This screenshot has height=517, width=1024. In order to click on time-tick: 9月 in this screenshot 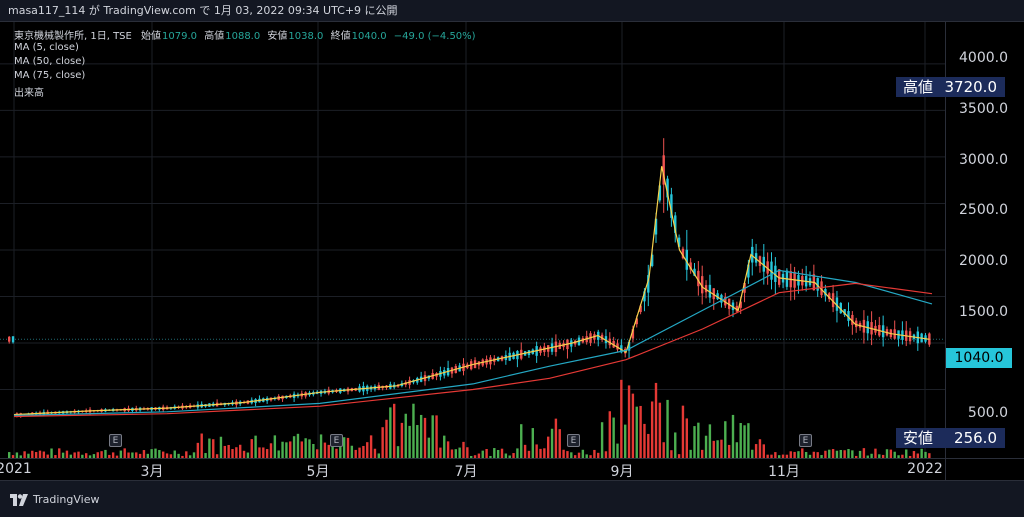, I will do `click(622, 472)`.